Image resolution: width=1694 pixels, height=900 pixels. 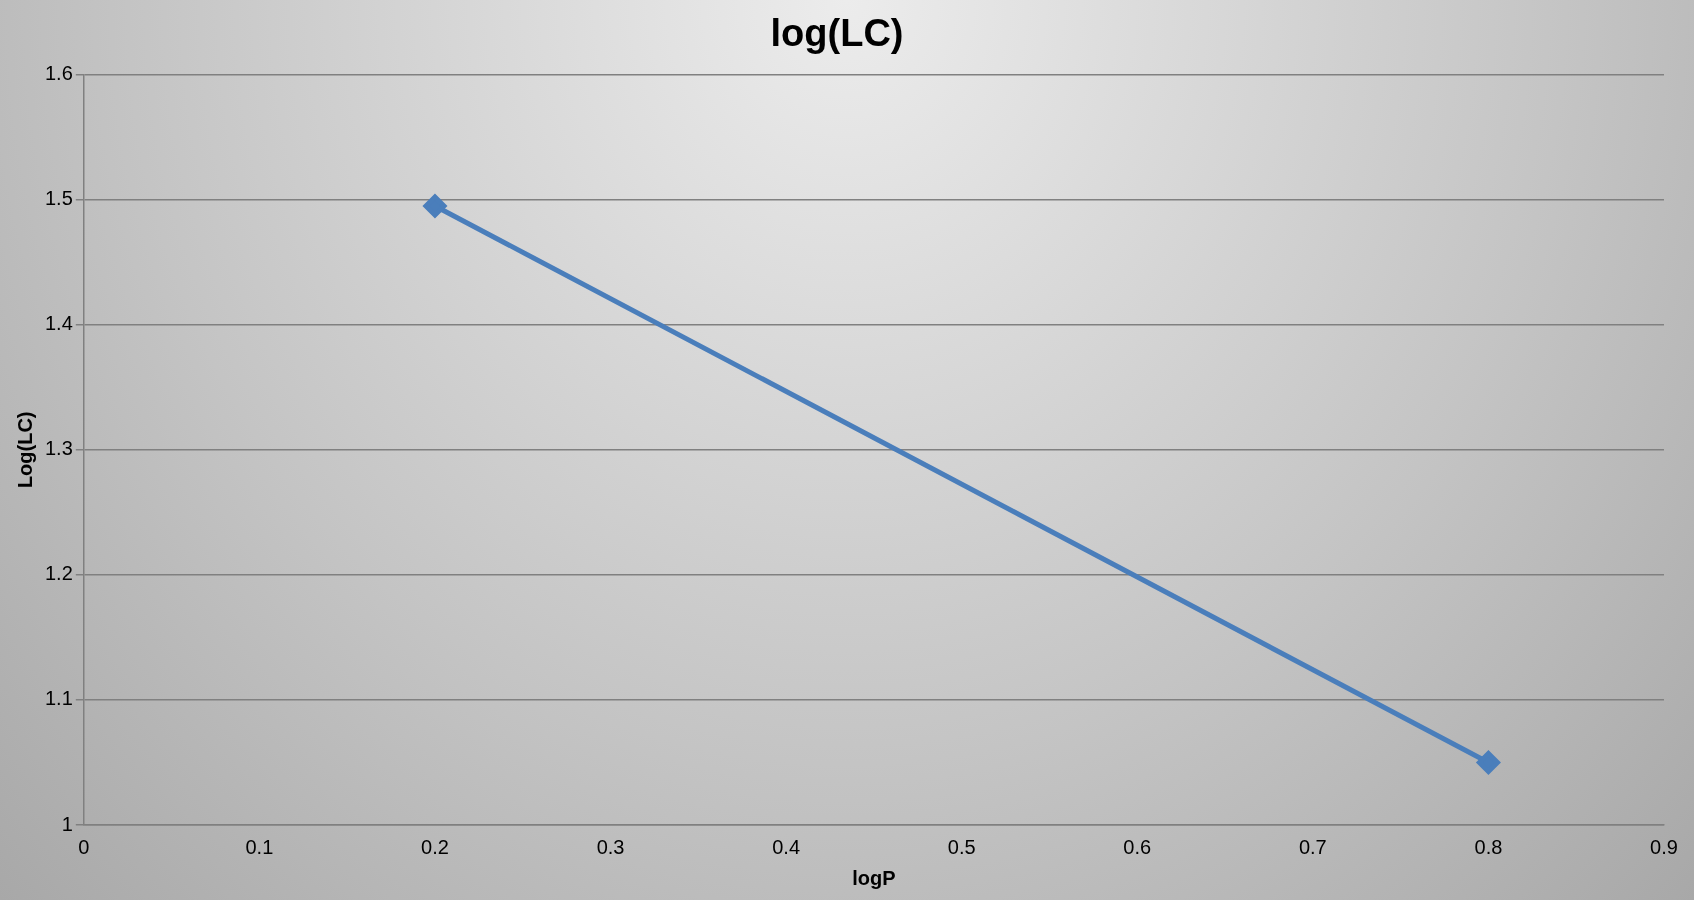 I want to click on y-tick-label: 1.2, so click(x=58, y=573).